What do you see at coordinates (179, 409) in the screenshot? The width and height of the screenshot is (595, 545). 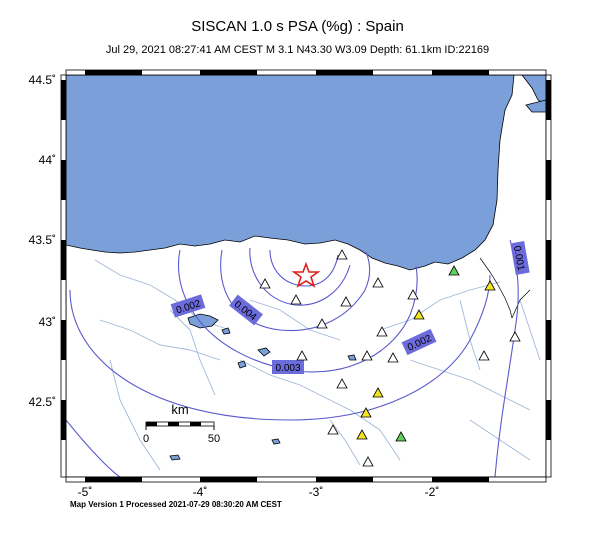 I see `svg-text: km` at bounding box center [179, 409].